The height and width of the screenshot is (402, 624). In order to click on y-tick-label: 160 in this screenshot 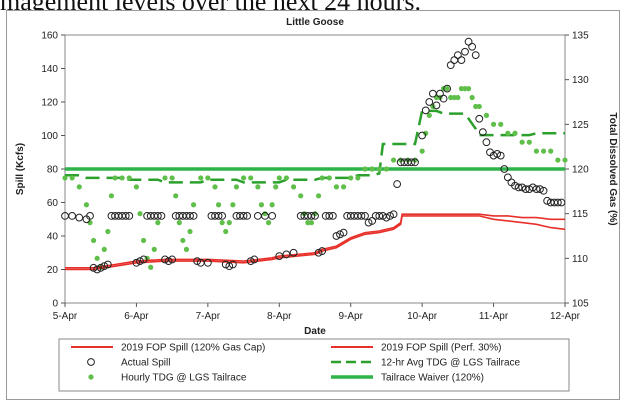, I will do `click(49, 36)`.